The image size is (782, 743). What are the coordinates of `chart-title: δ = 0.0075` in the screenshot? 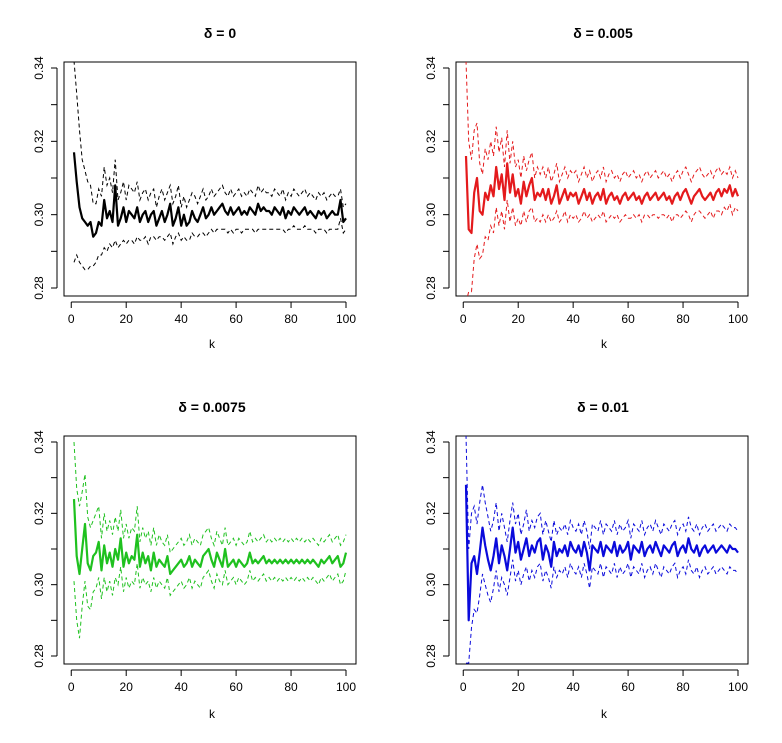 It's located at (211, 407).